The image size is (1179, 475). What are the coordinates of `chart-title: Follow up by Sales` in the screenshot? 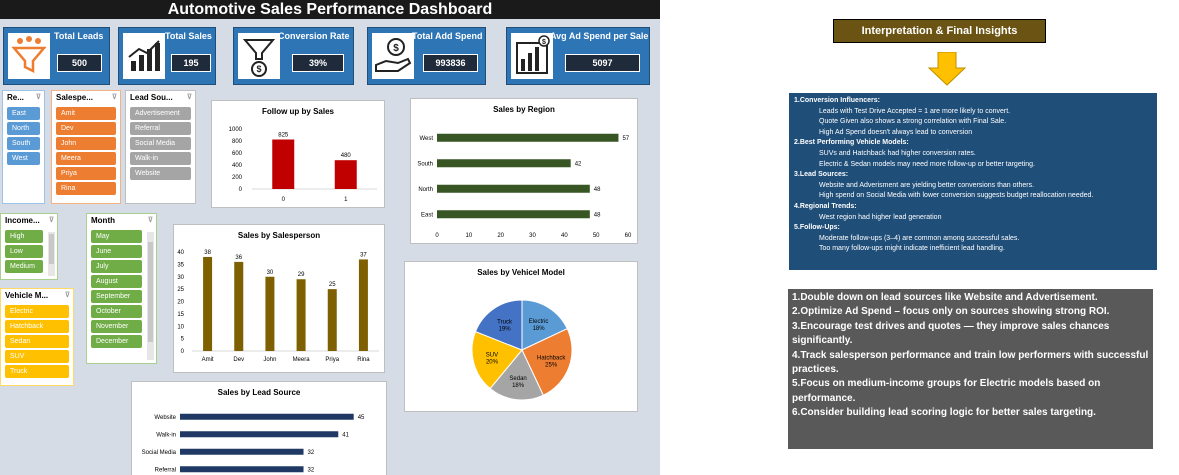 It's located at (297, 111).